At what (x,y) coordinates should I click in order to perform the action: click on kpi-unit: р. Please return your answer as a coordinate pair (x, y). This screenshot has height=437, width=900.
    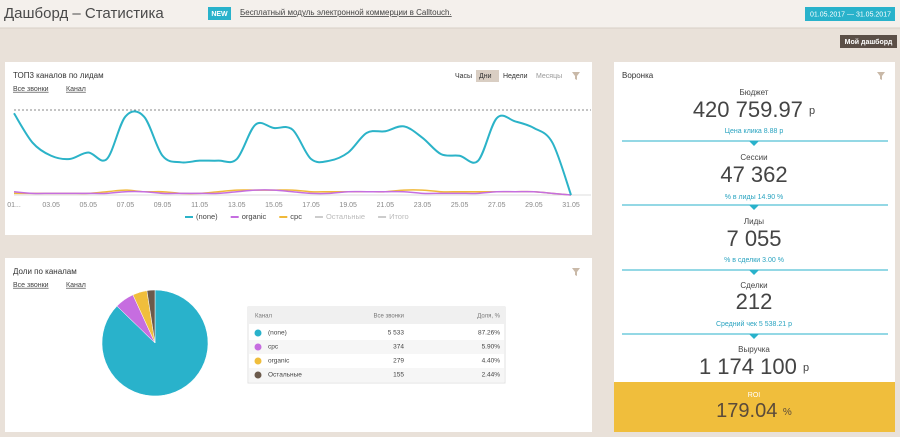
    Looking at the image, I should click on (806, 368).